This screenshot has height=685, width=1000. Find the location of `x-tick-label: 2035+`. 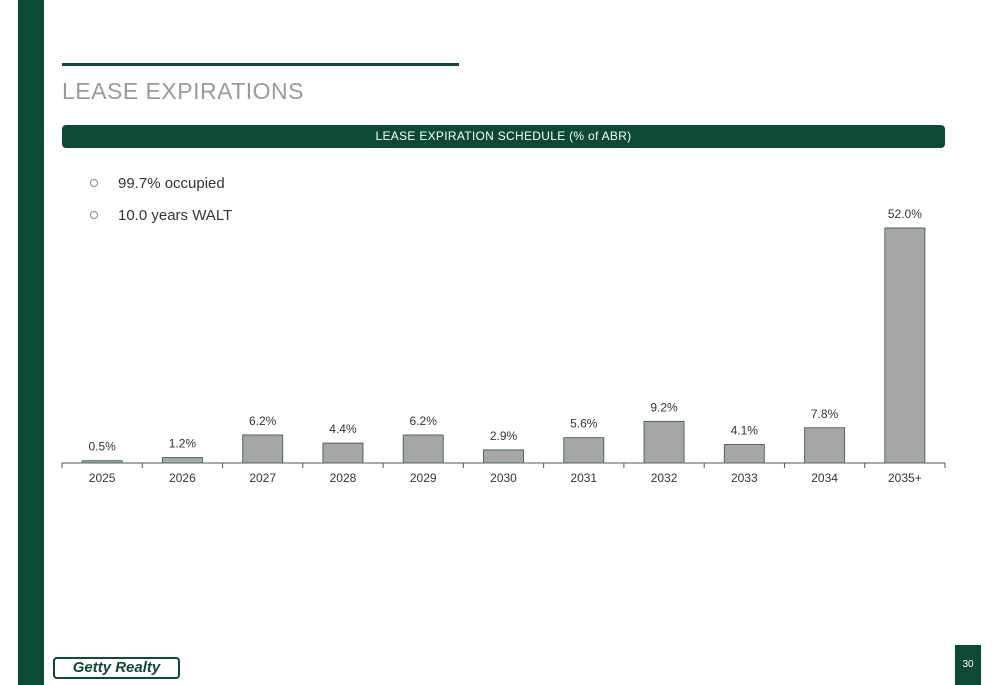

x-tick-label: 2035+ is located at coordinates (905, 478).